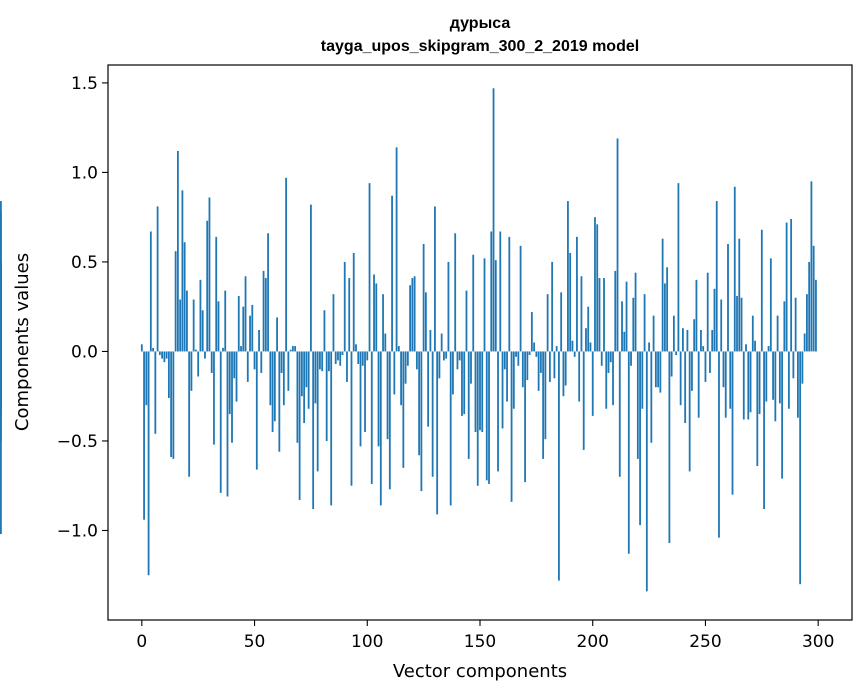 The height and width of the screenshot is (696, 867). What do you see at coordinates (480, 46) in the screenshot?
I see `chart-subtitle: tayga_upos_skipgram_300_2_2019 model` at bounding box center [480, 46].